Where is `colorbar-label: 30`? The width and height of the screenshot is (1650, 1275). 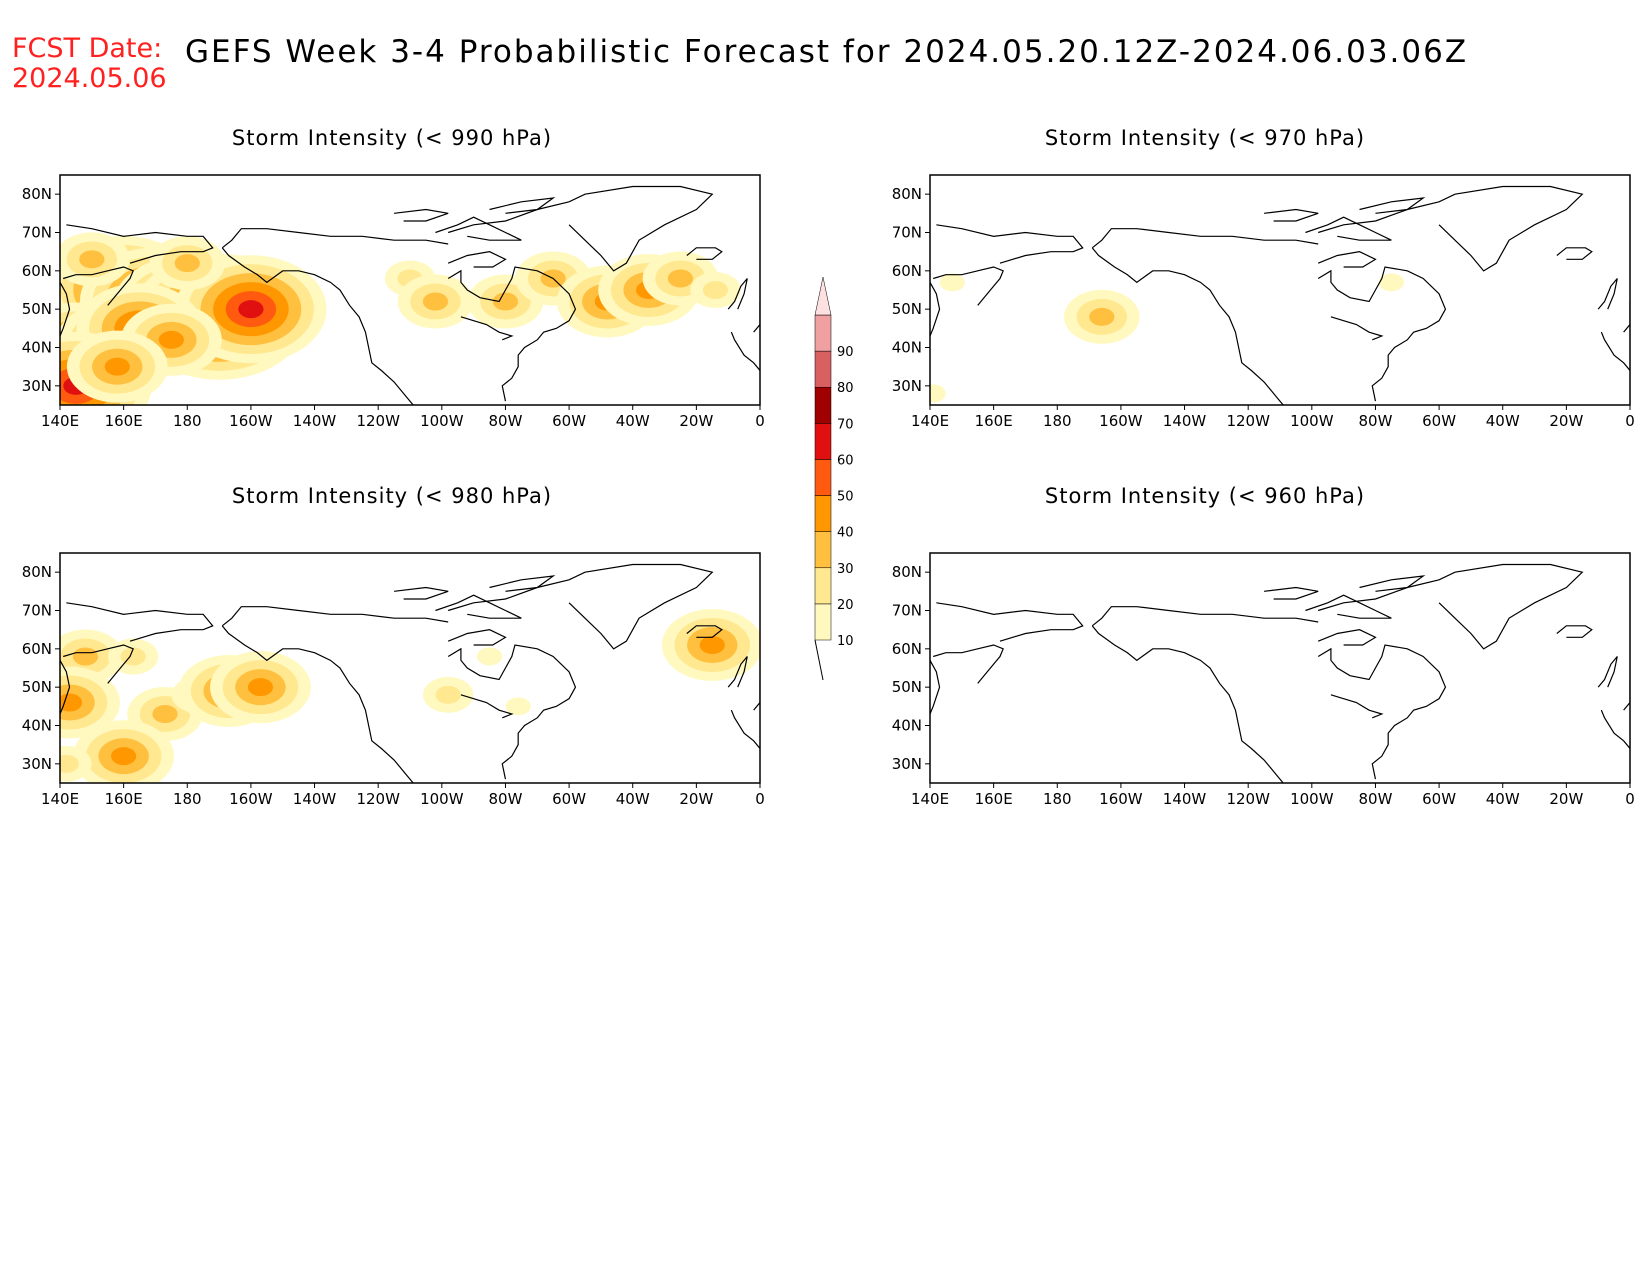
colorbar-label: 30 is located at coordinates (845, 569).